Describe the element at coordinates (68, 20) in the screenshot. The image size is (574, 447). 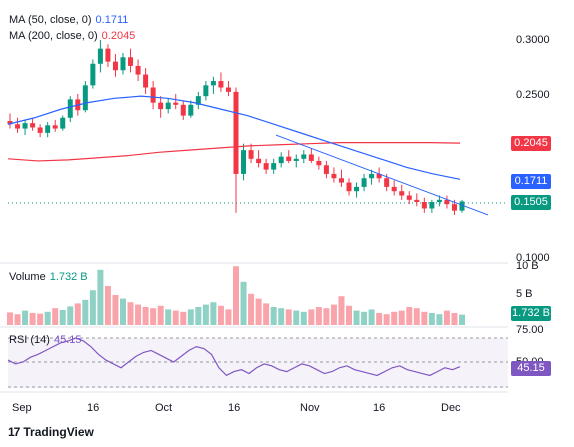
I see `ma50-legend: MA (50, close, 0) 0.1711` at that location.